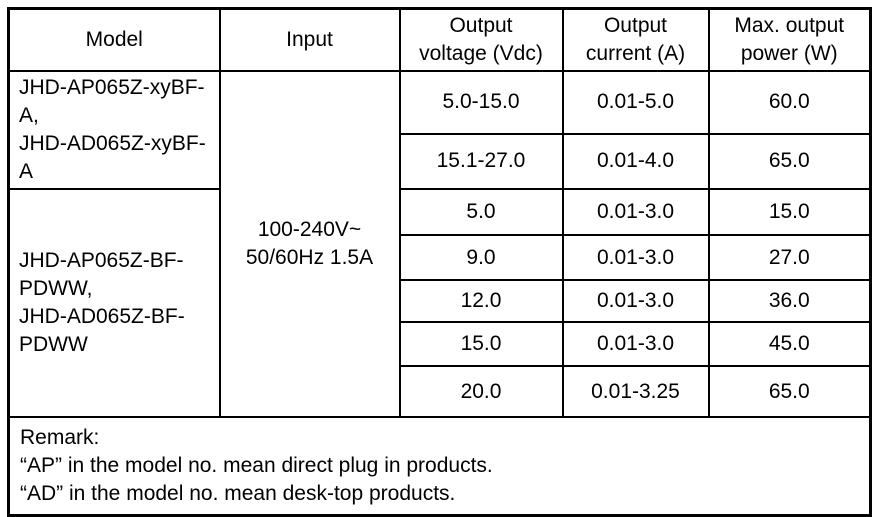 The image size is (875, 517). I want to click on current-cell-7: 0.01-3.25, so click(635, 391).